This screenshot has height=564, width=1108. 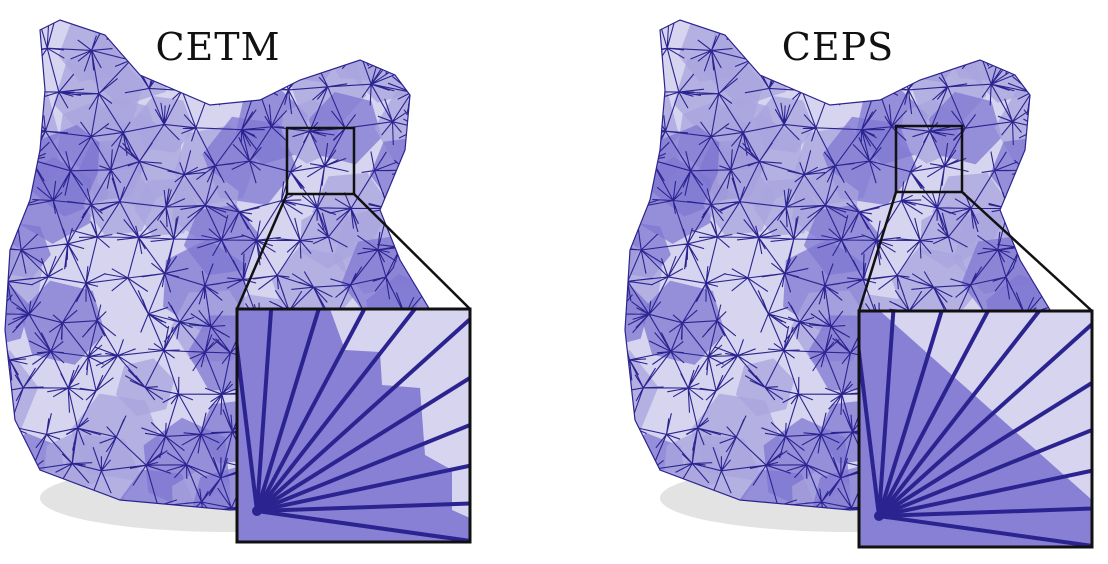 I want to click on panel-title: CEPS, so click(x=838, y=47).